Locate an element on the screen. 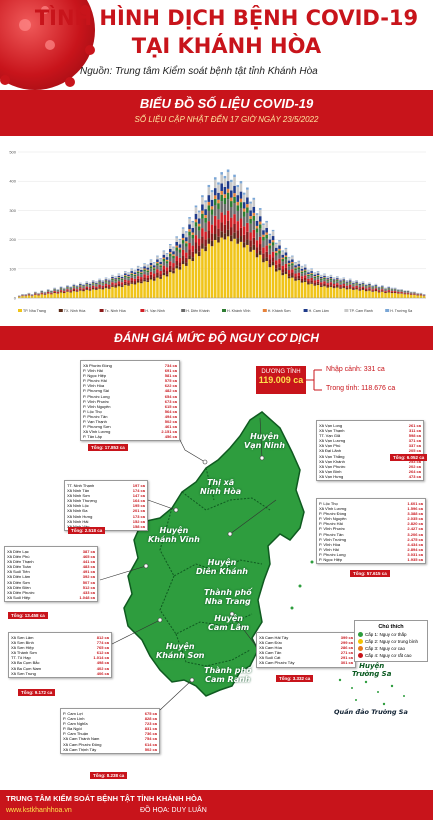 Image resolution: width=433 pixels, height=820 pixels. virus-spikes is located at coordinates (47, 46).